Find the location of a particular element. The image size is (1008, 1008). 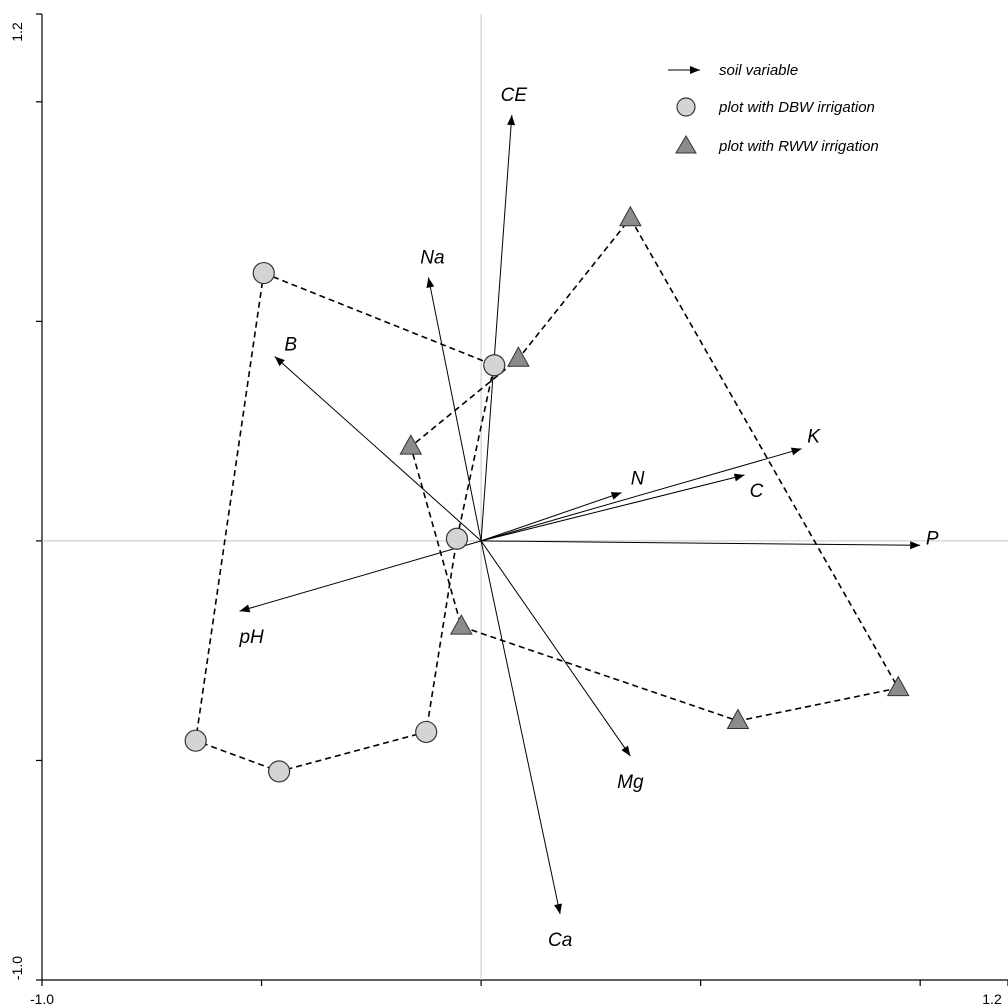

vector-label-b: B is located at coordinates (290, 344).